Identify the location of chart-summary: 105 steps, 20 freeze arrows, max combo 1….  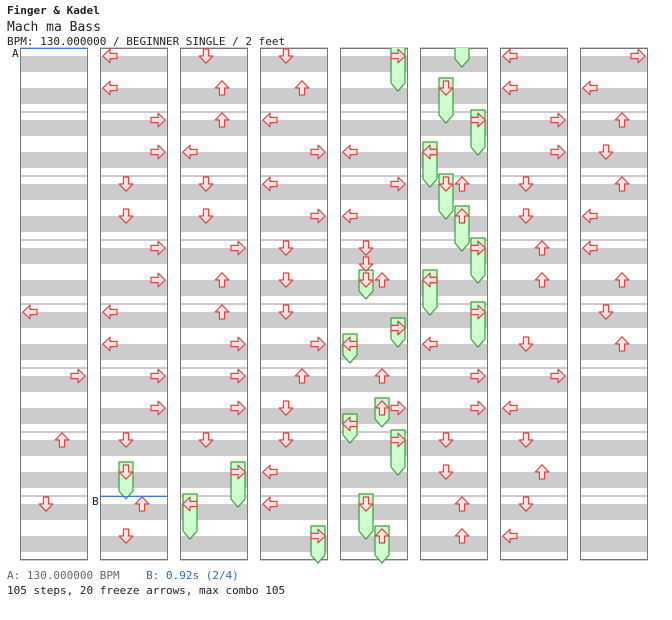
(146, 590).